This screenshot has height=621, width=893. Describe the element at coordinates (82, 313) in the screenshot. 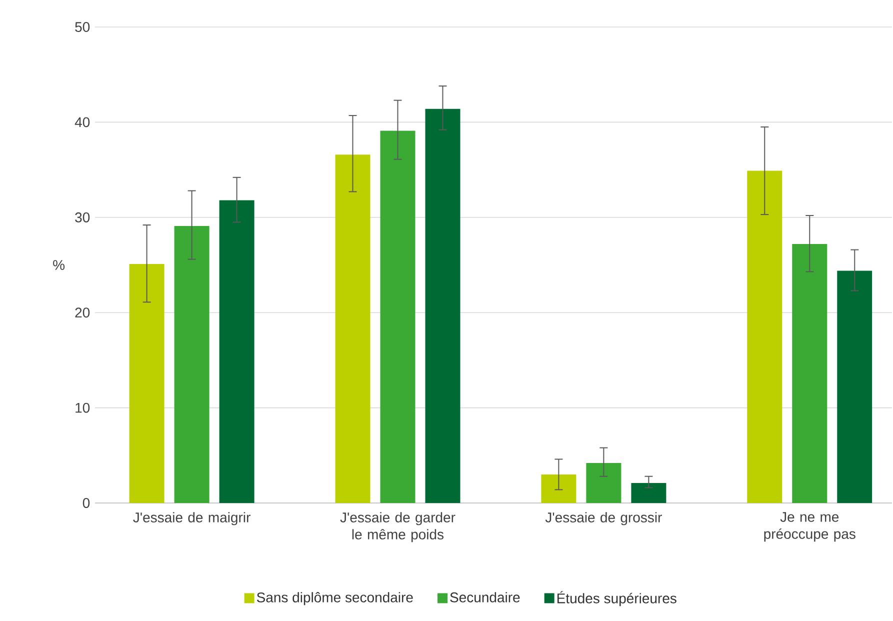

I see `y-tick-label: 20` at that location.